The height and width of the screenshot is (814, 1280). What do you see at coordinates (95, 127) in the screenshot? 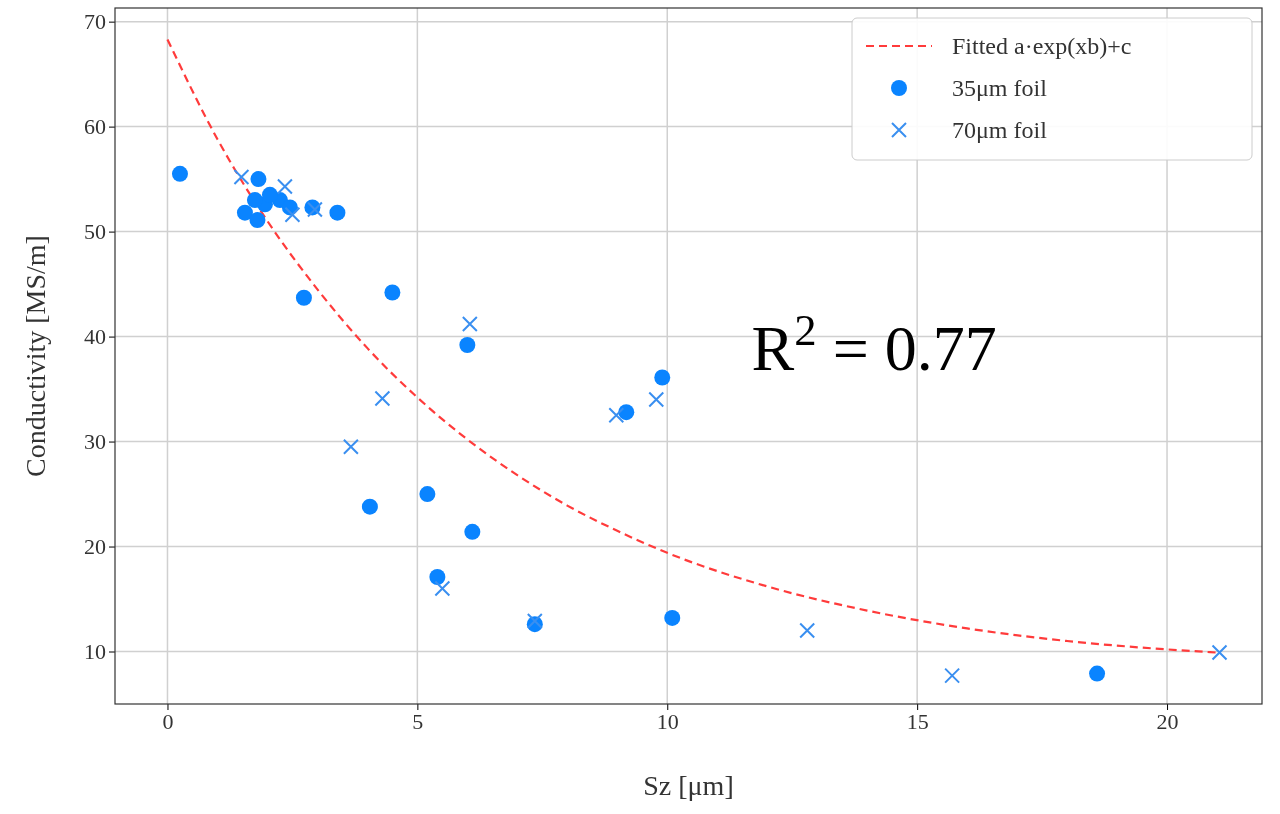
I see `y-tick-label: 60` at bounding box center [95, 127].